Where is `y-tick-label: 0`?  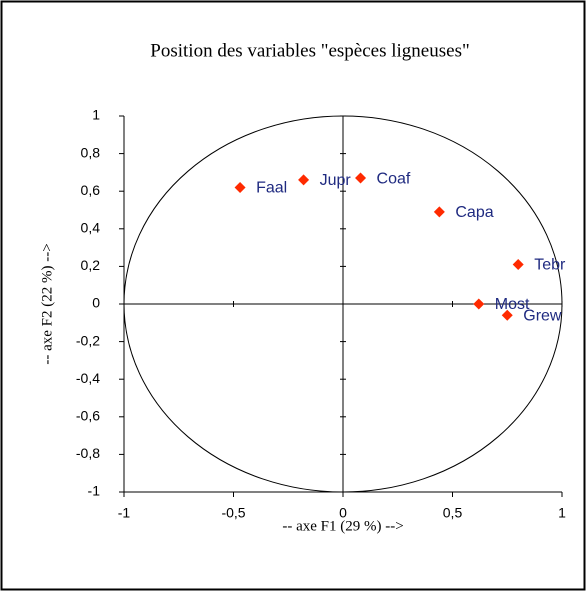
y-tick-label: 0 is located at coordinates (96, 303).